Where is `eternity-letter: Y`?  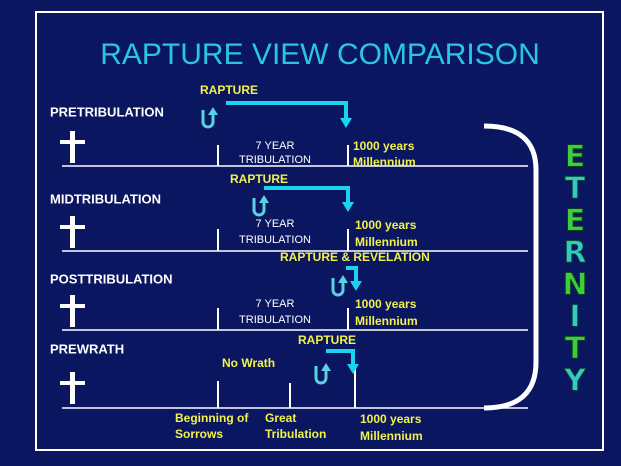 eternity-letter: Y is located at coordinates (575, 381).